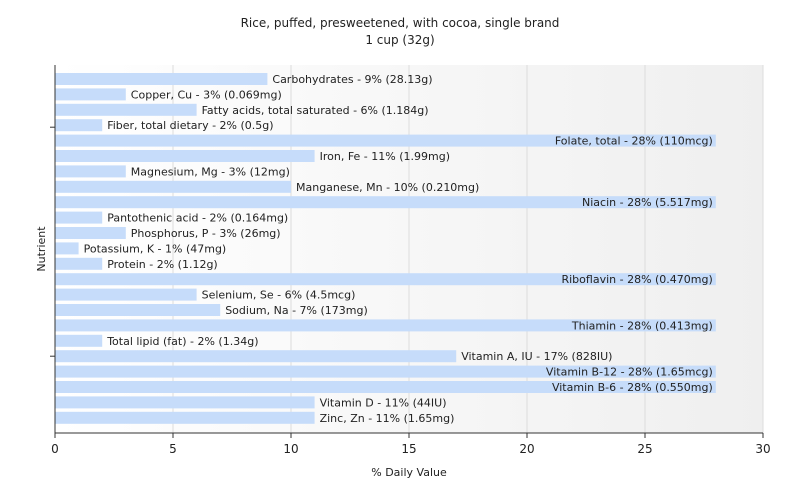 The image size is (800, 500). Describe the element at coordinates (387, 418) in the screenshot. I see `bar-label: Zinc, Zn - 11% (1.65mg)` at that location.